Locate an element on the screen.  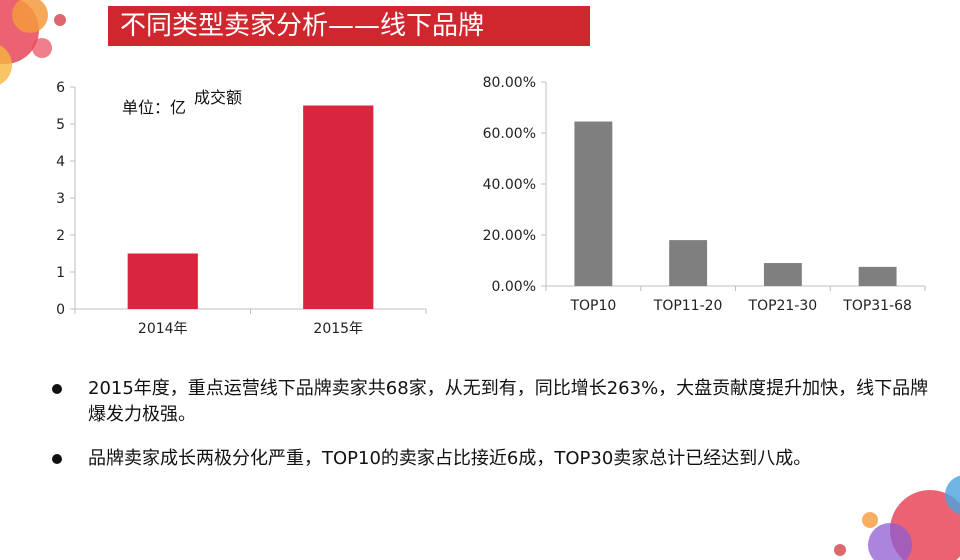
page-title: 不同类型卖家分析——线下品牌 is located at coordinates (349, 26).